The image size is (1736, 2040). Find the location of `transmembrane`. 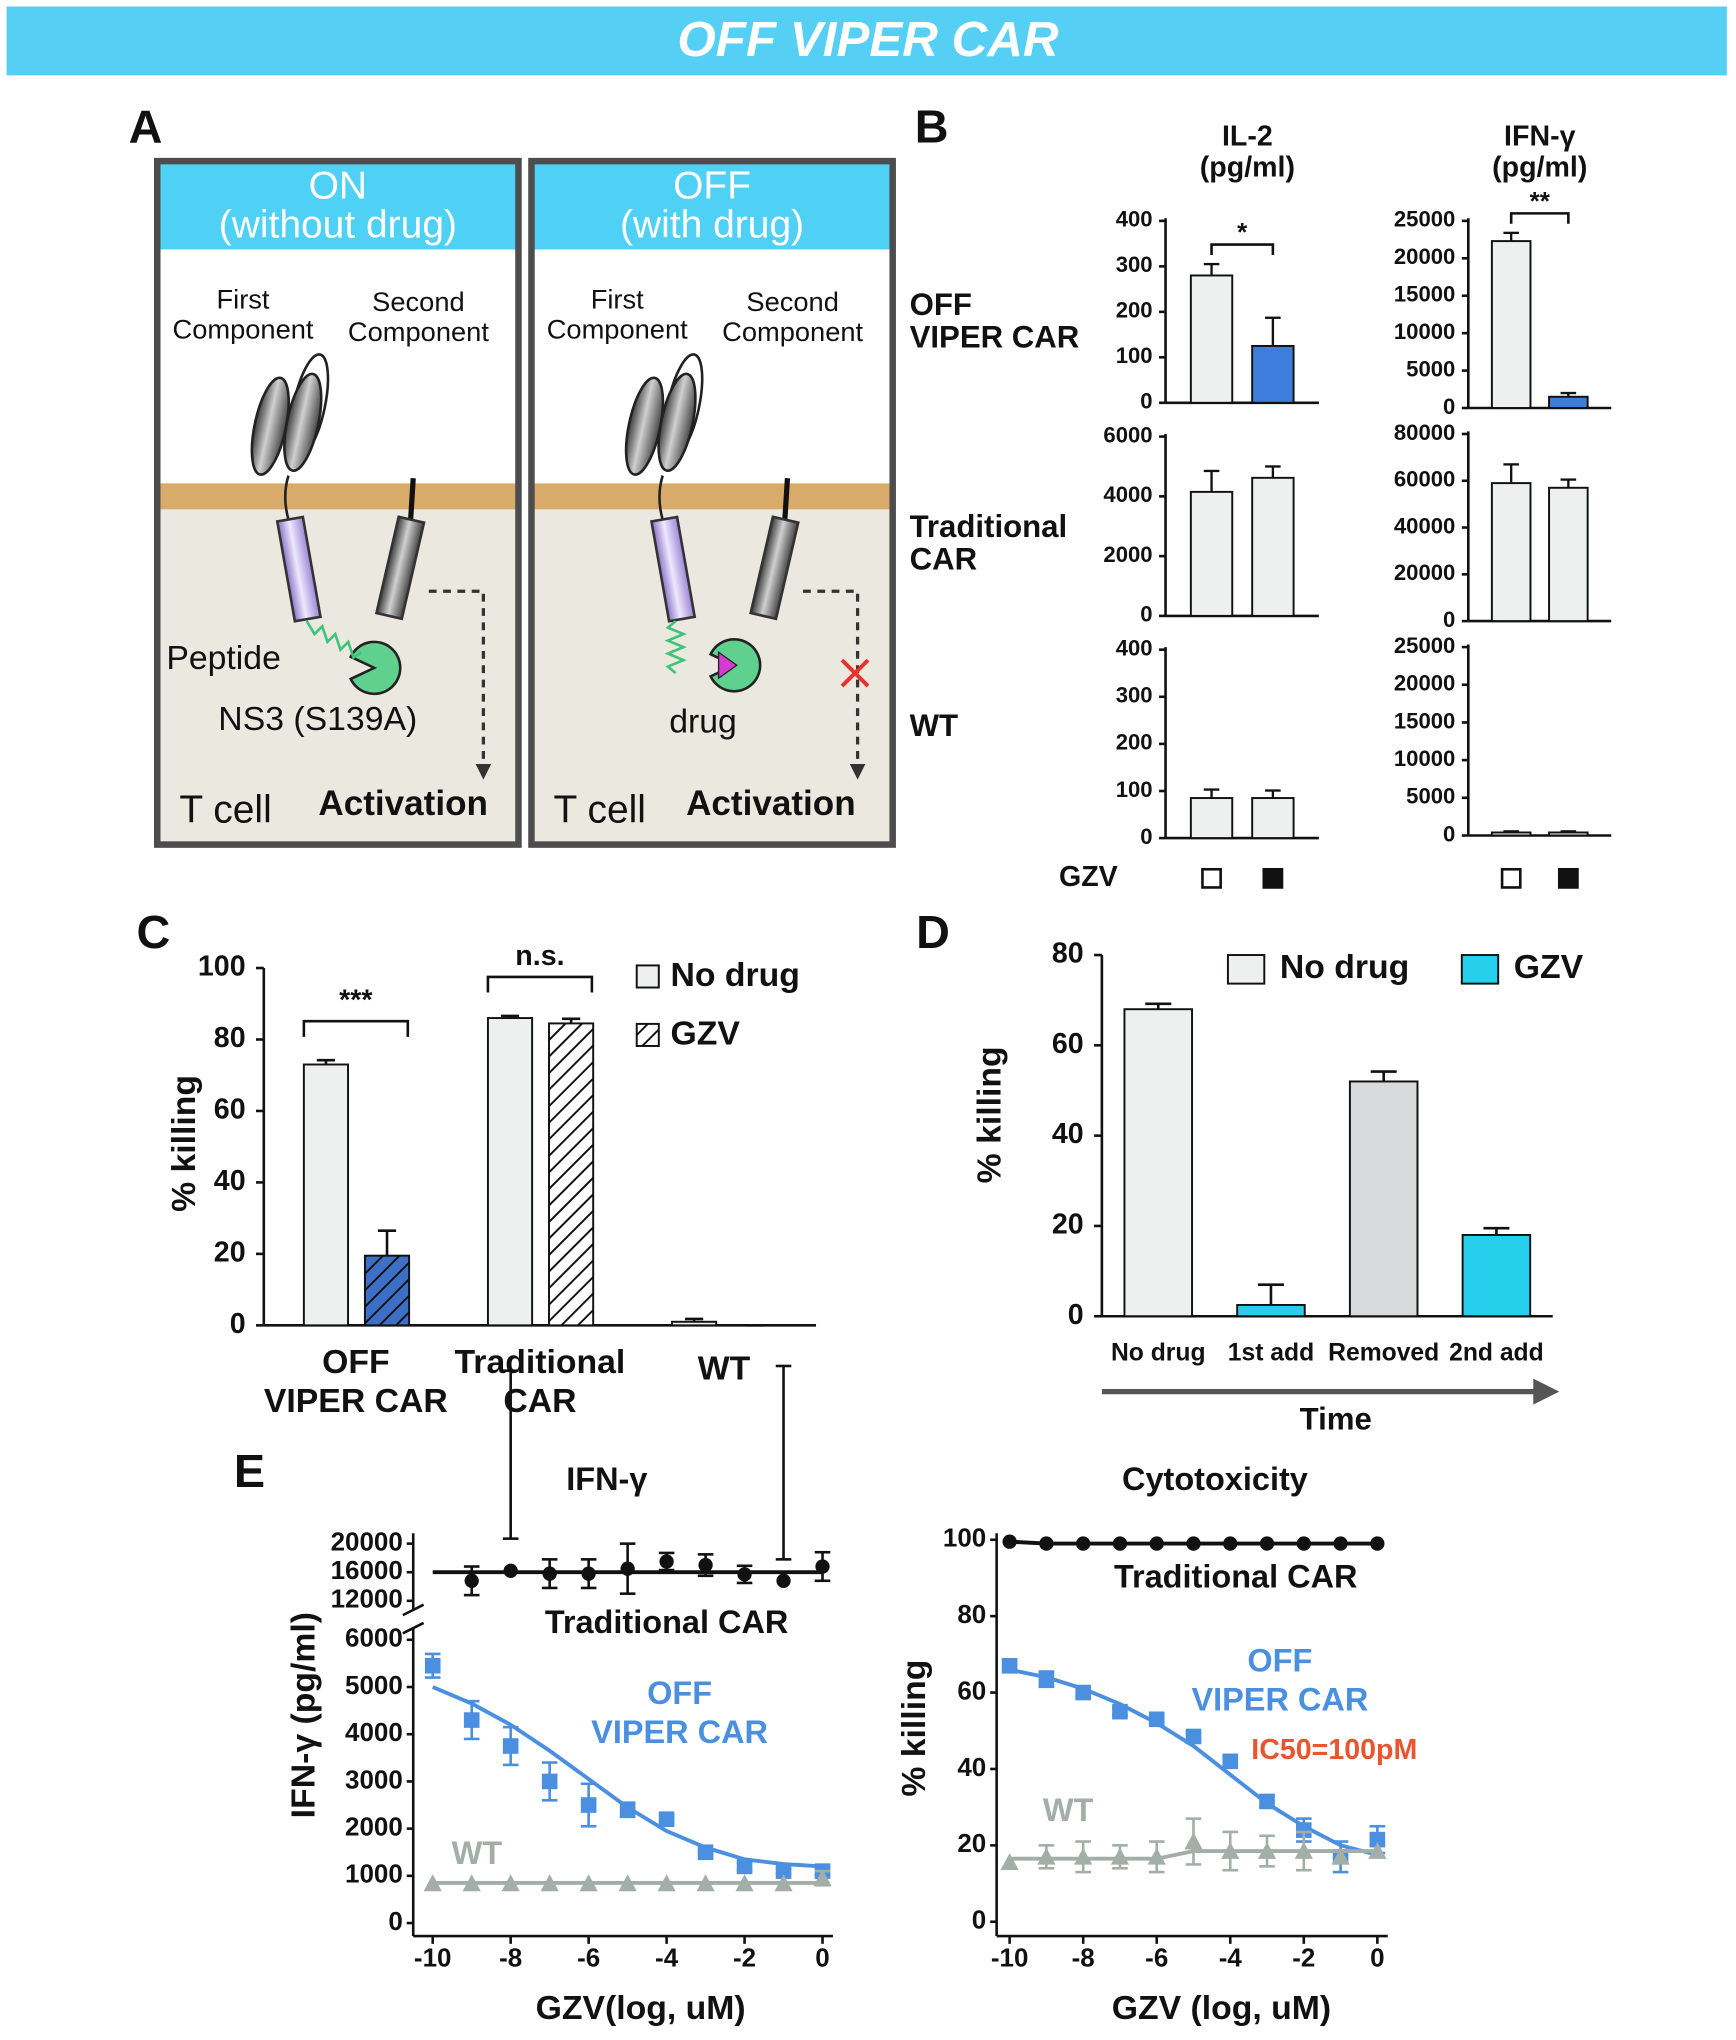

transmembrane is located at coordinates (412, 499).